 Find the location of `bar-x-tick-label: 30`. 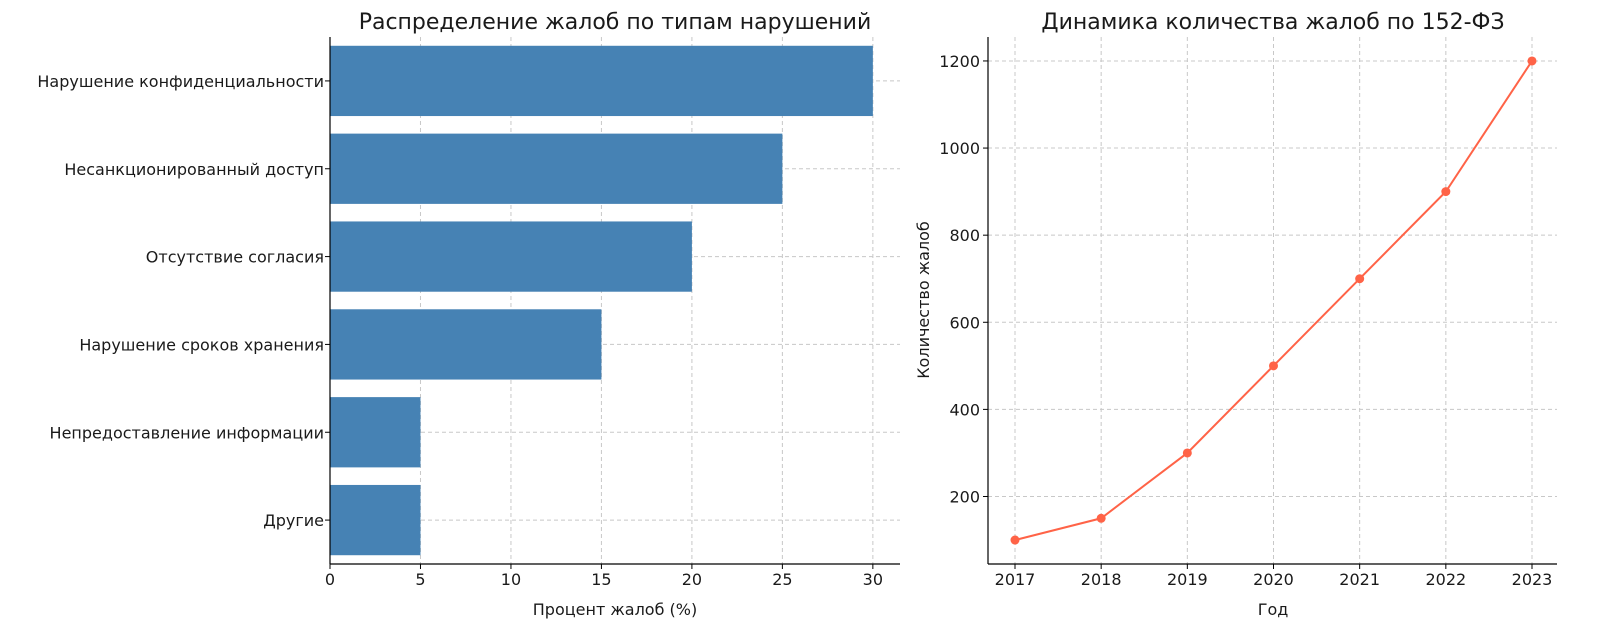

bar-x-tick-label: 30 is located at coordinates (873, 579).